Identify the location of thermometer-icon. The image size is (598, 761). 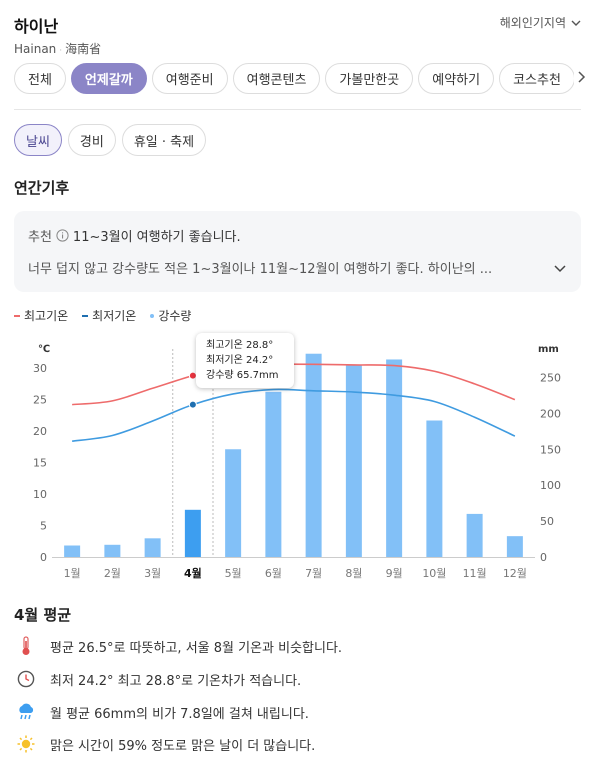
(26, 646).